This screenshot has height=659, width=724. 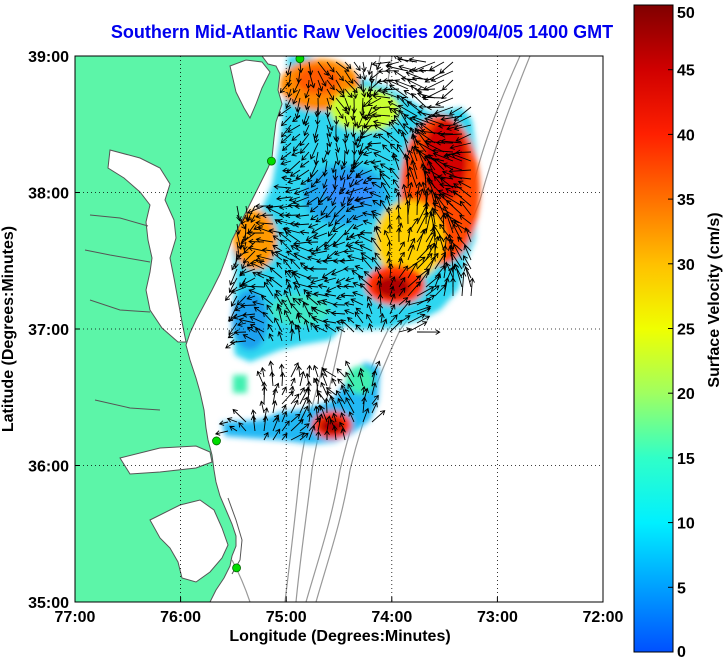 What do you see at coordinates (686, 200) in the screenshot?
I see `colorbar-tick-label: 35` at bounding box center [686, 200].